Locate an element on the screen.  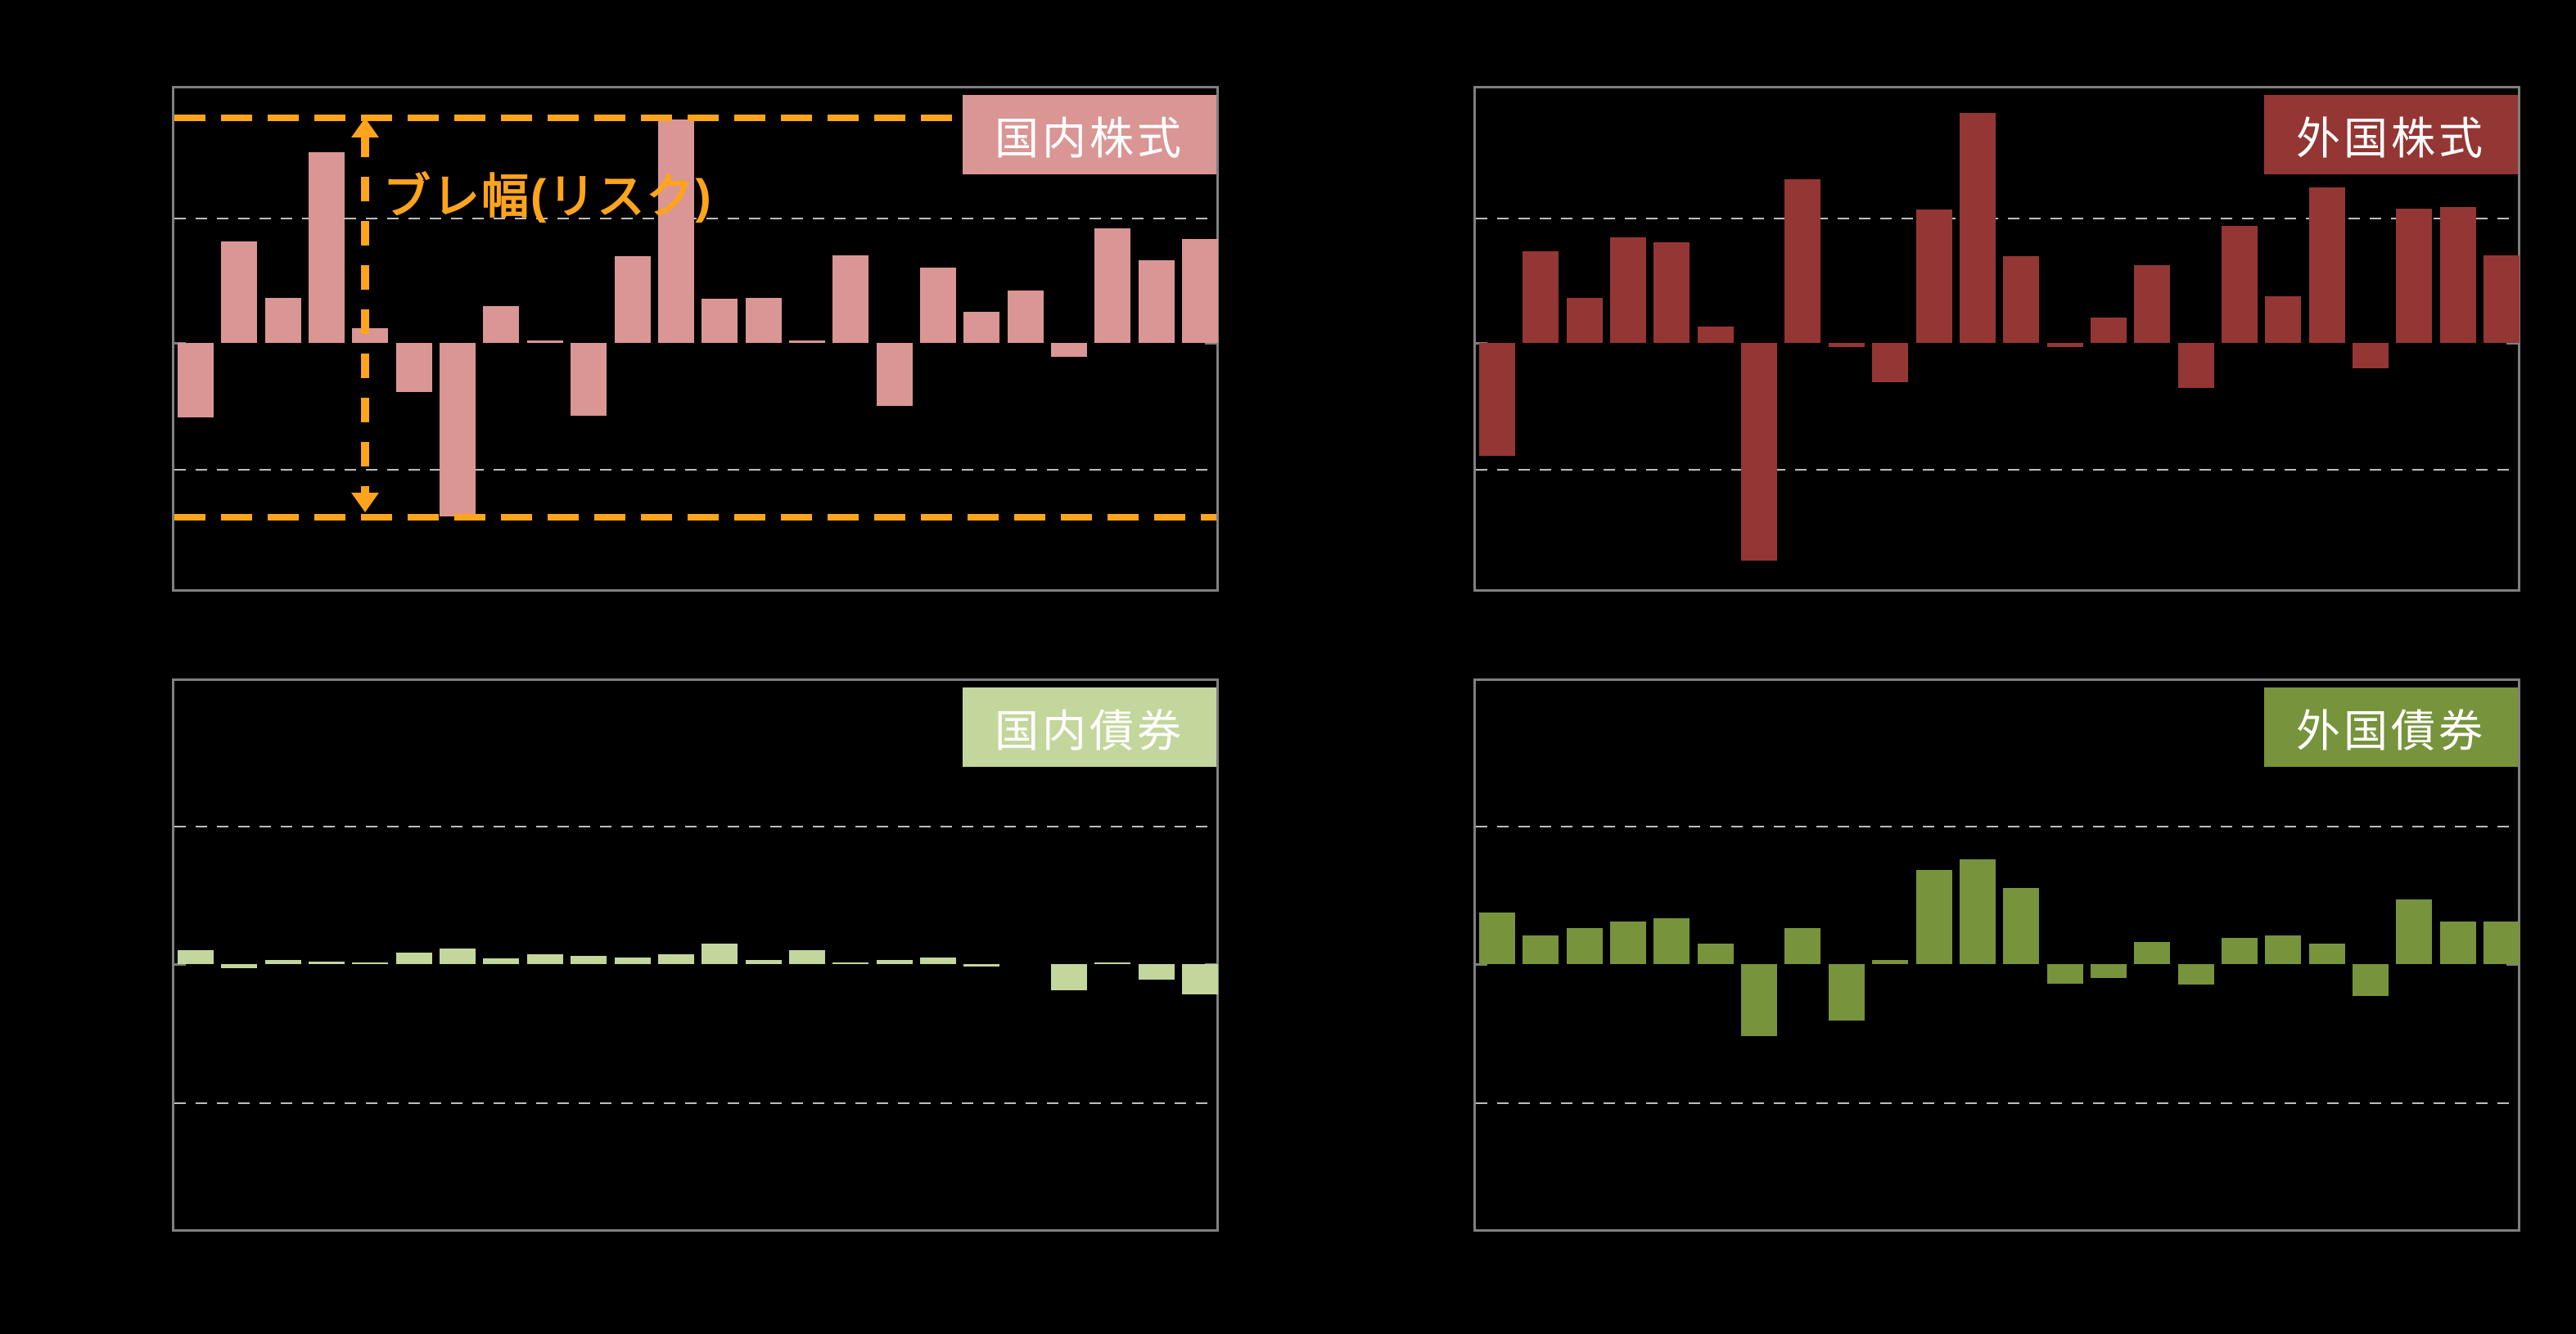
risk-range-label: ブレ幅(リスク) is located at coordinates (548, 197).